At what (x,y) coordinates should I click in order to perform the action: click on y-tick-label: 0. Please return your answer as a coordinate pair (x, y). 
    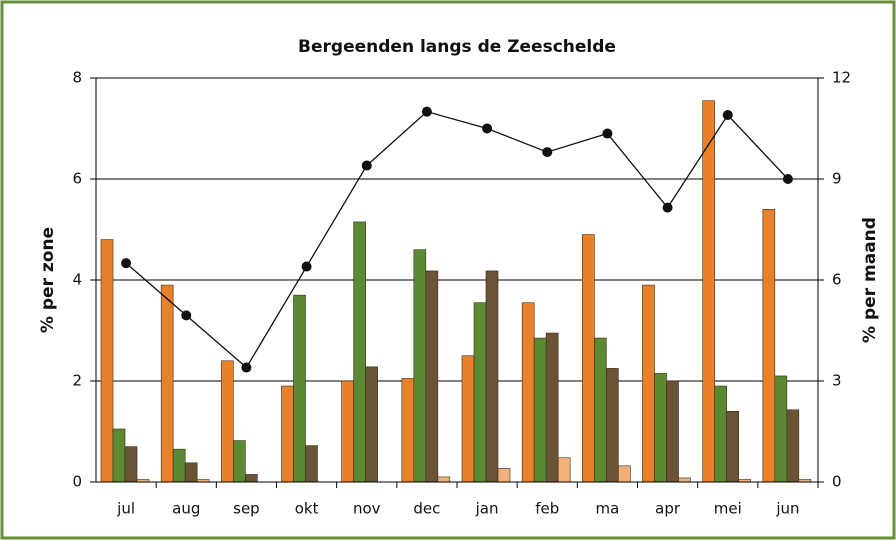
    Looking at the image, I should click on (77, 482).